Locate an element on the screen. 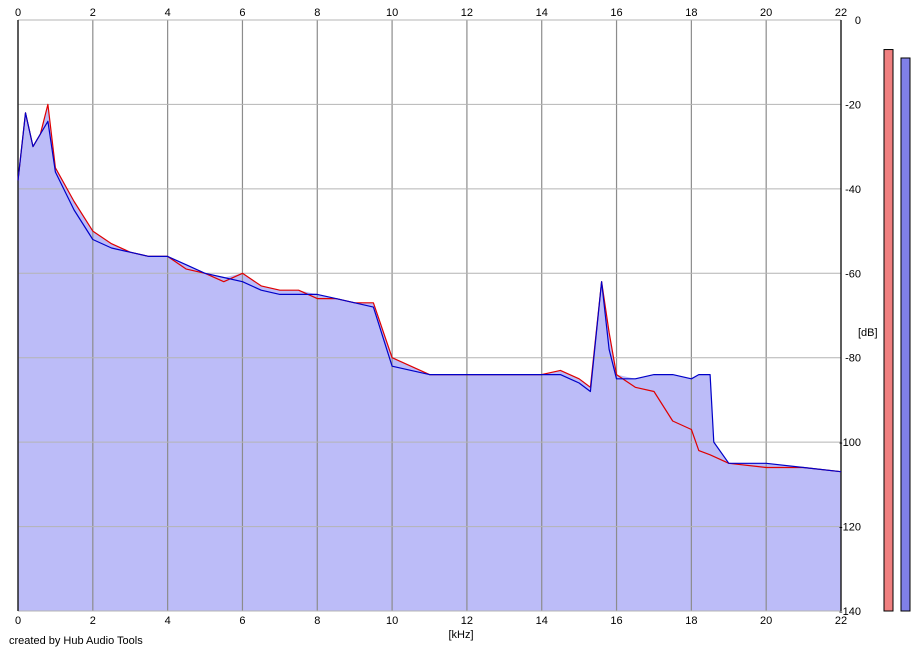 The width and height of the screenshot is (924, 652). y-tick-label: -20 is located at coordinates (853, 105).